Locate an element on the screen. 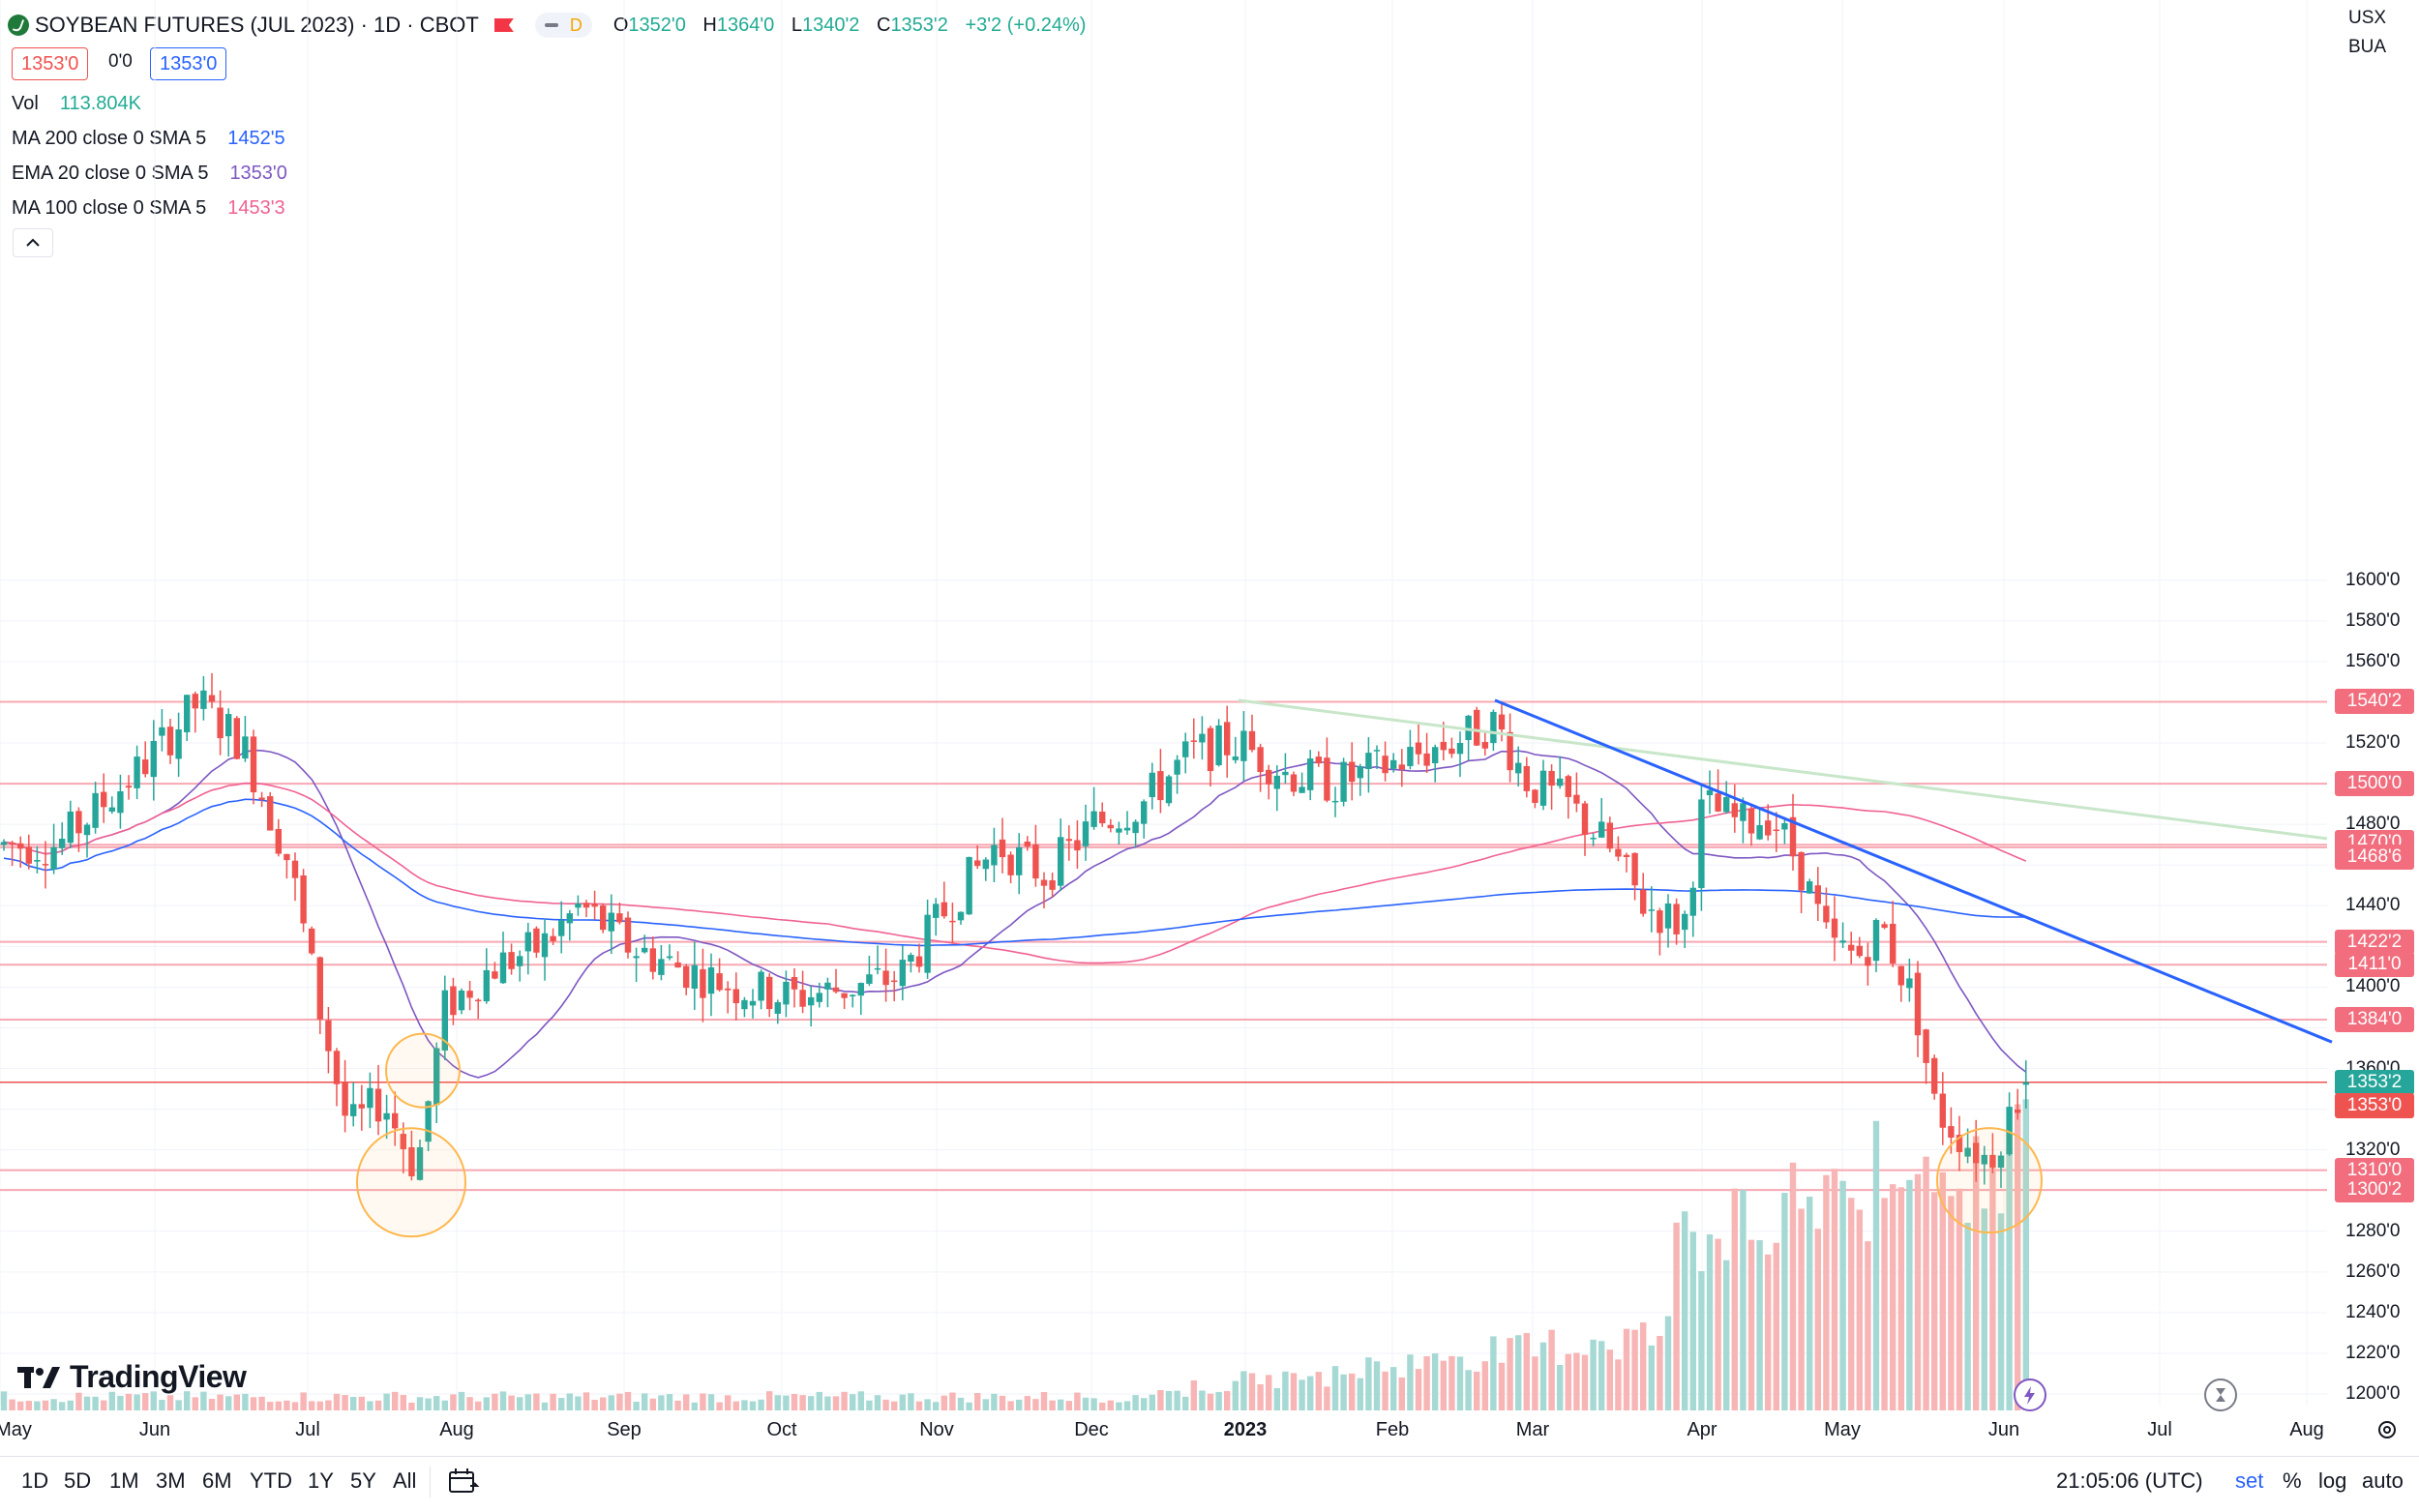  range-1m: 1M is located at coordinates (124, 1481).